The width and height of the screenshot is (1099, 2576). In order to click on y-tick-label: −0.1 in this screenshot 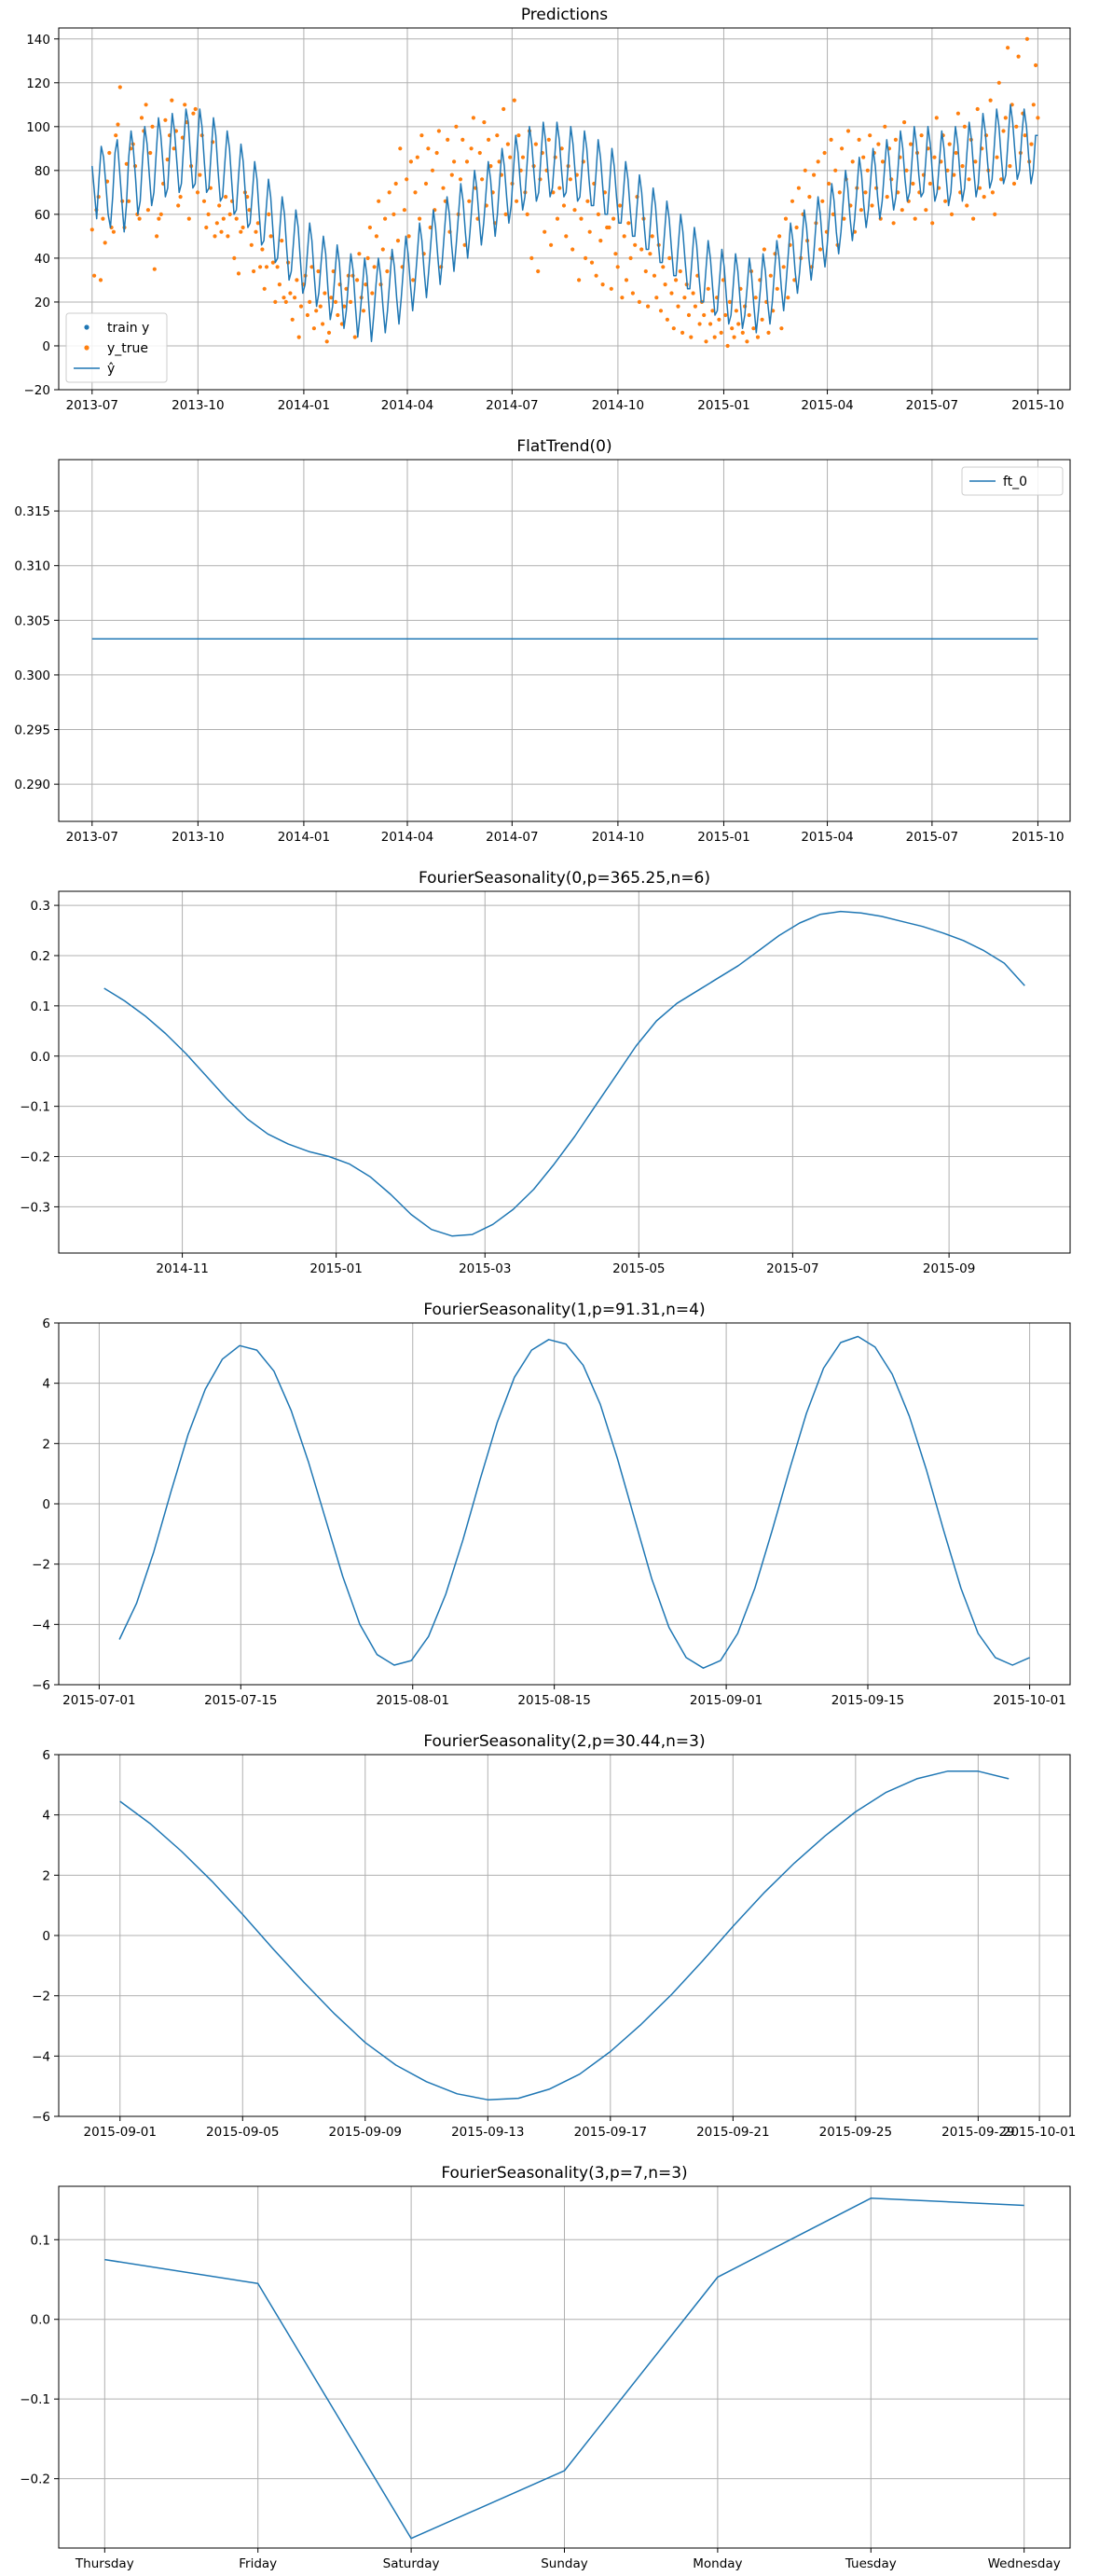, I will do `click(35, 2399)`.